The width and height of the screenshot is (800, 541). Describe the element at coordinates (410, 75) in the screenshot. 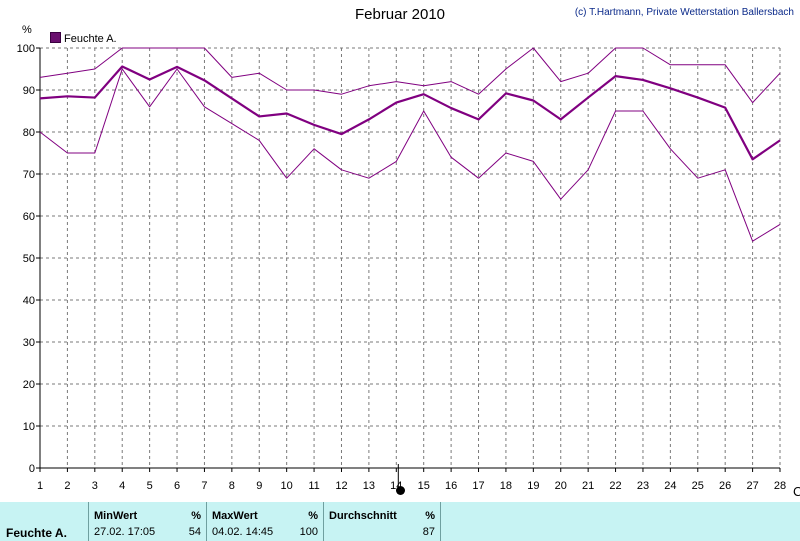

I see `series-line-maximum` at that location.